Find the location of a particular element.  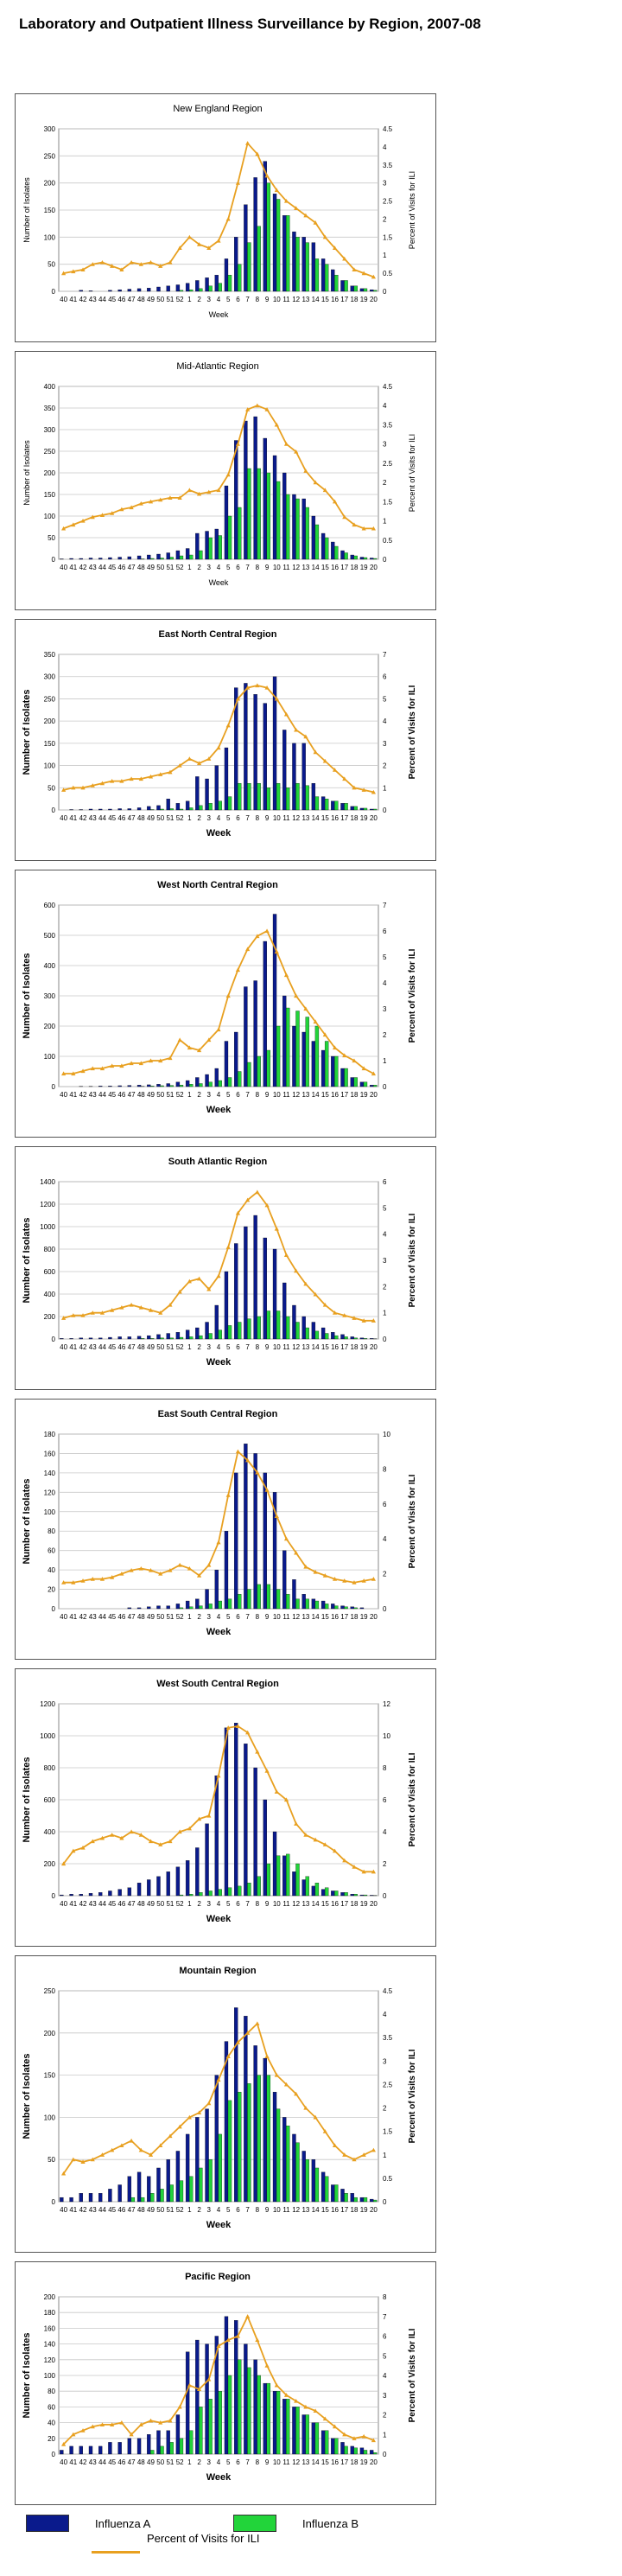

x-tick-label: 5 is located at coordinates (228, 1904).